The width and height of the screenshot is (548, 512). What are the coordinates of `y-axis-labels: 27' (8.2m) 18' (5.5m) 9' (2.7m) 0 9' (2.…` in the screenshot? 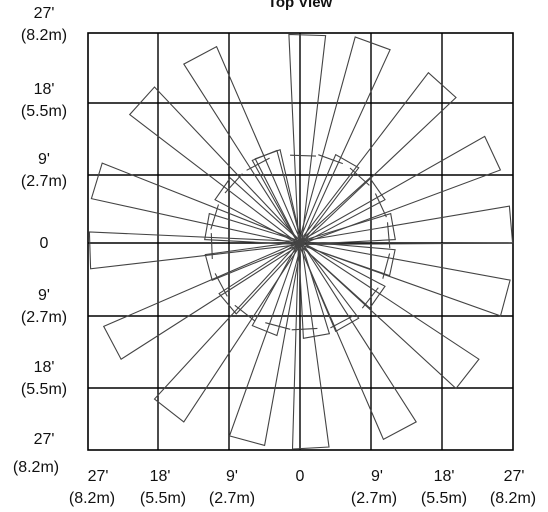 It's located at (40, 240).